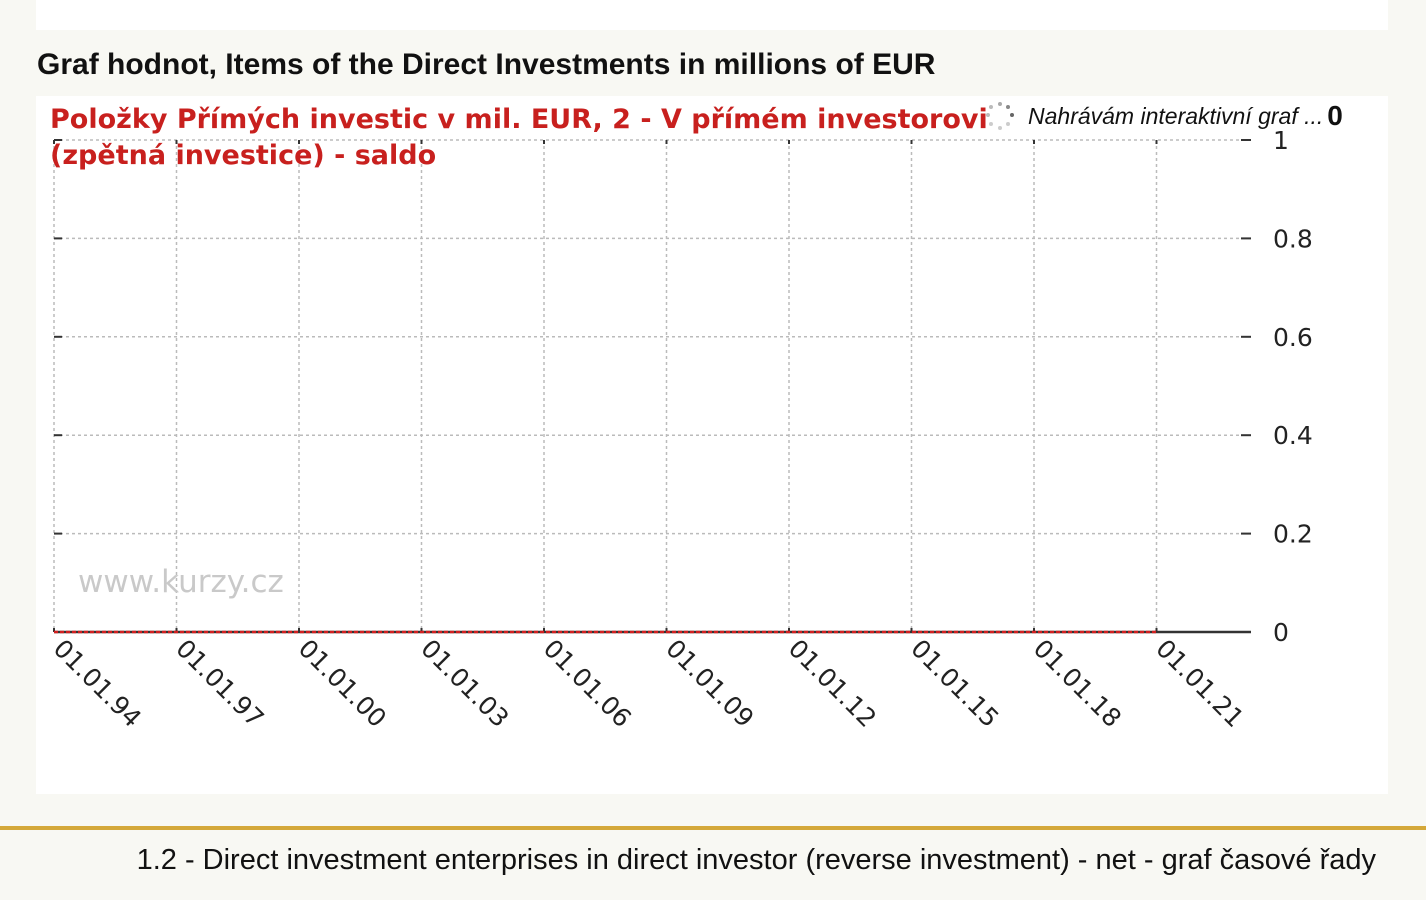 The height and width of the screenshot is (900, 1426). What do you see at coordinates (97, 683) in the screenshot?
I see `x-tick-label: 01.01.94` at bounding box center [97, 683].